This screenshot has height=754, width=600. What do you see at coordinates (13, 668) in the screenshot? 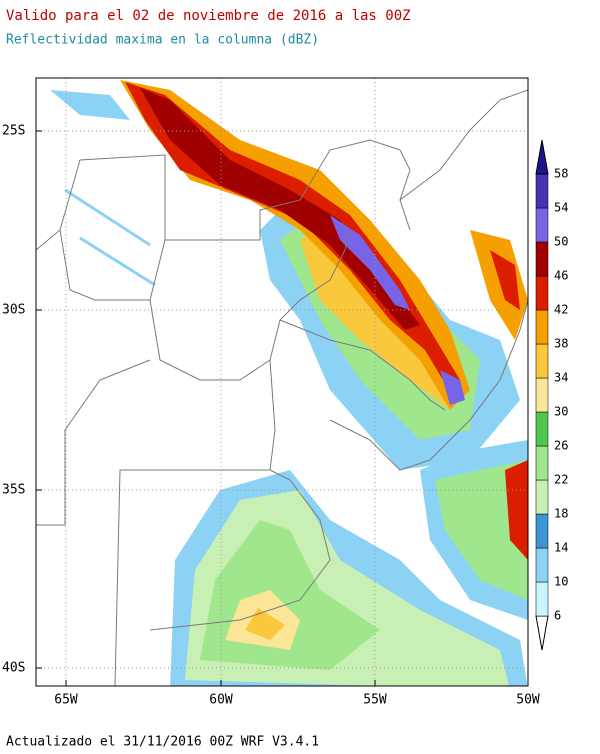
I see `latitude-label: 40S` at bounding box center [13, 668].